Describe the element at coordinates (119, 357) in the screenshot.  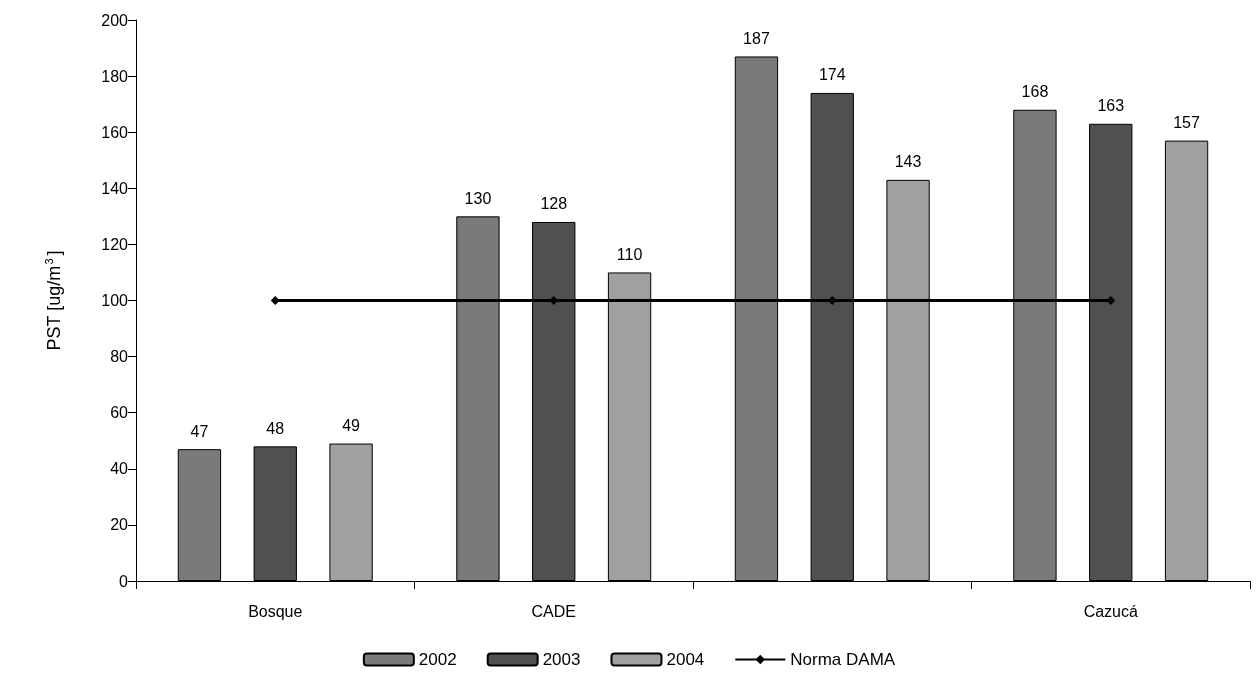
I see `y-tick-label: 80` at that location.